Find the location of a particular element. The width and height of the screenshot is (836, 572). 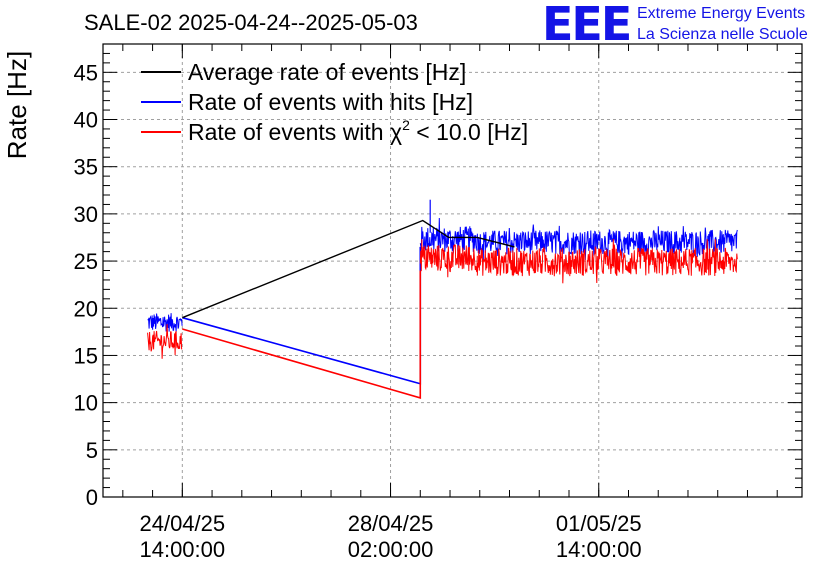

logo-line-2: La Scienza nelle Scuole is located at coordinates (722, 34).